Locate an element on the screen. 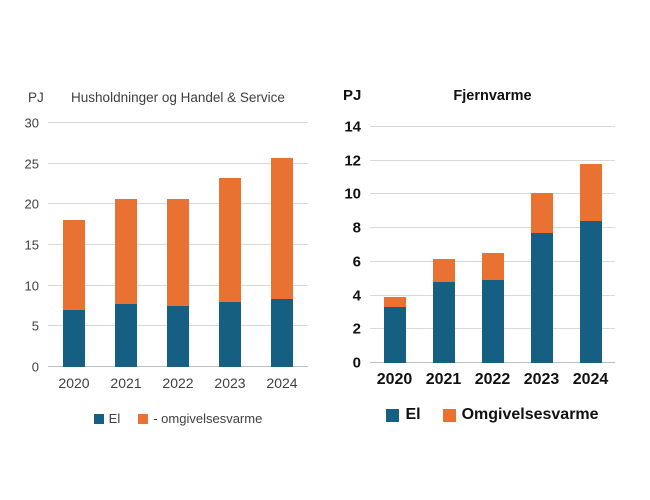 The height and width of the screenshot is (500, 650). y-tick-label: 30 is located at coordinates (31, 123).